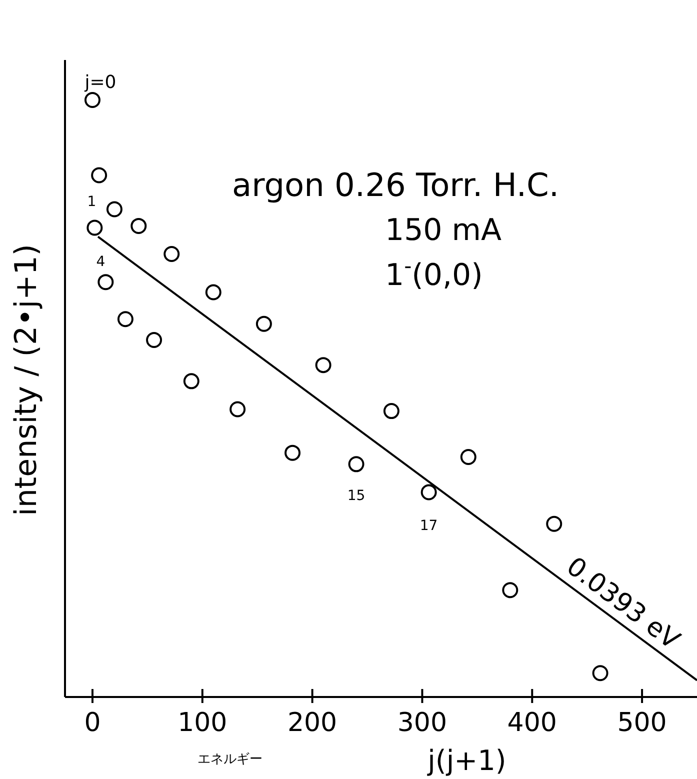 Image resolution: width=697 pixels, height=779 pixels. I want to click on annotation: 15, so click(356, 496).